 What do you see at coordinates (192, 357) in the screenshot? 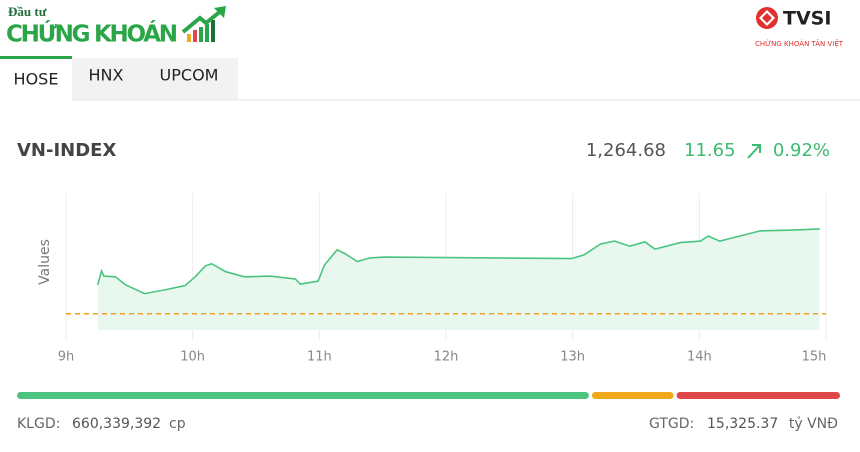
I see `x-tick-label: 10h` at bounding box center [192, 357].